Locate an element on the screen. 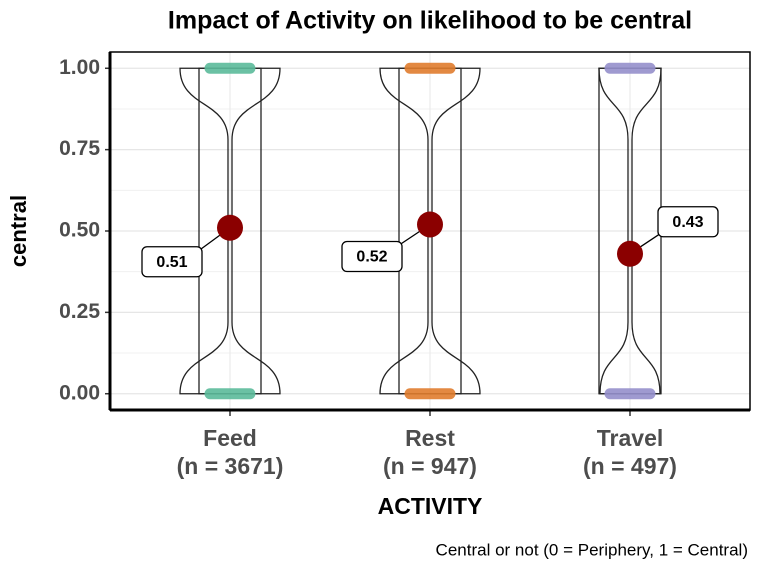 Image resolution: width=781 pixels, height=570 pixels. y-tick-label: 1.00 is located at coordinates (79, 67).